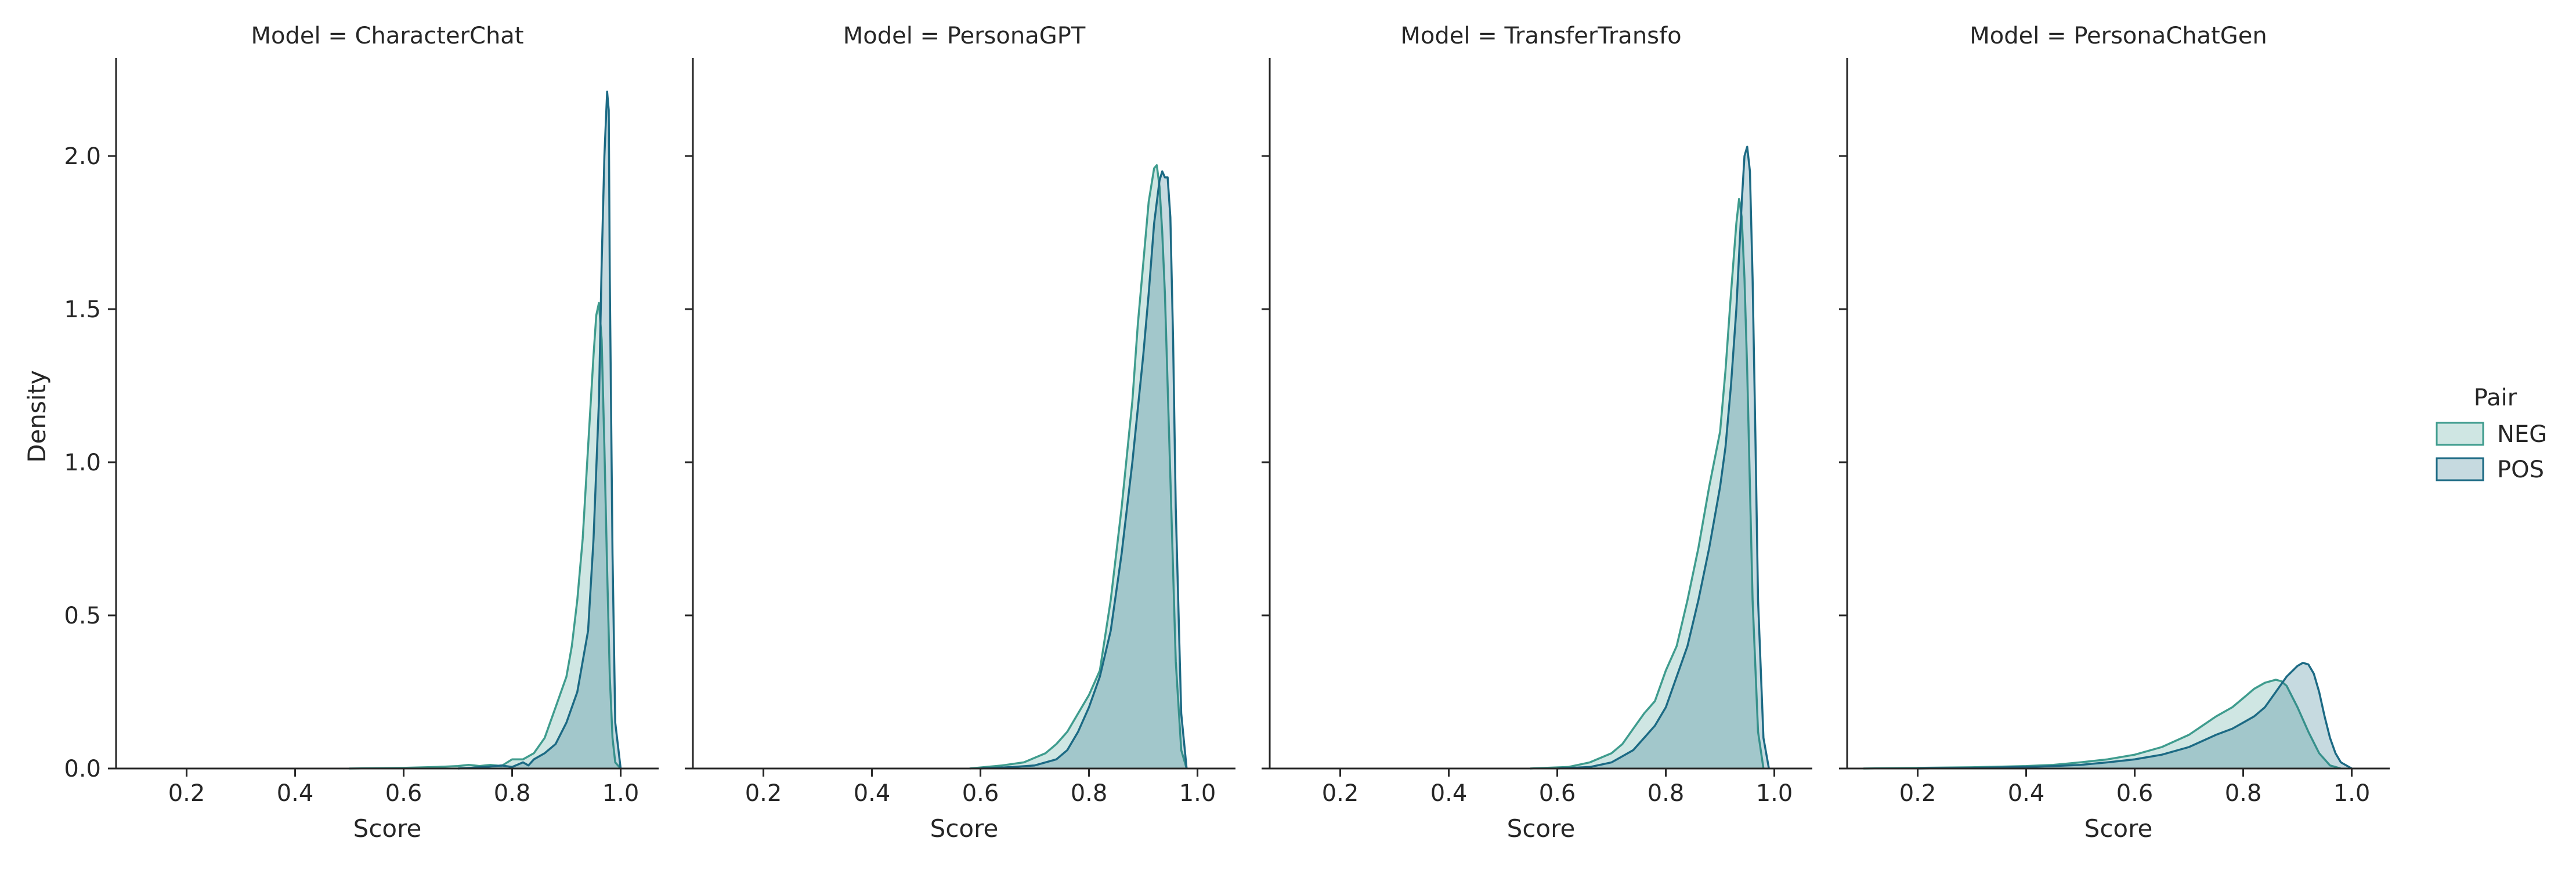 The image size is (2576, 870). Describe the element at coordinates (964, 36) in the screenshot. I see `panel-title: Model = PersonaGPT` at that location.